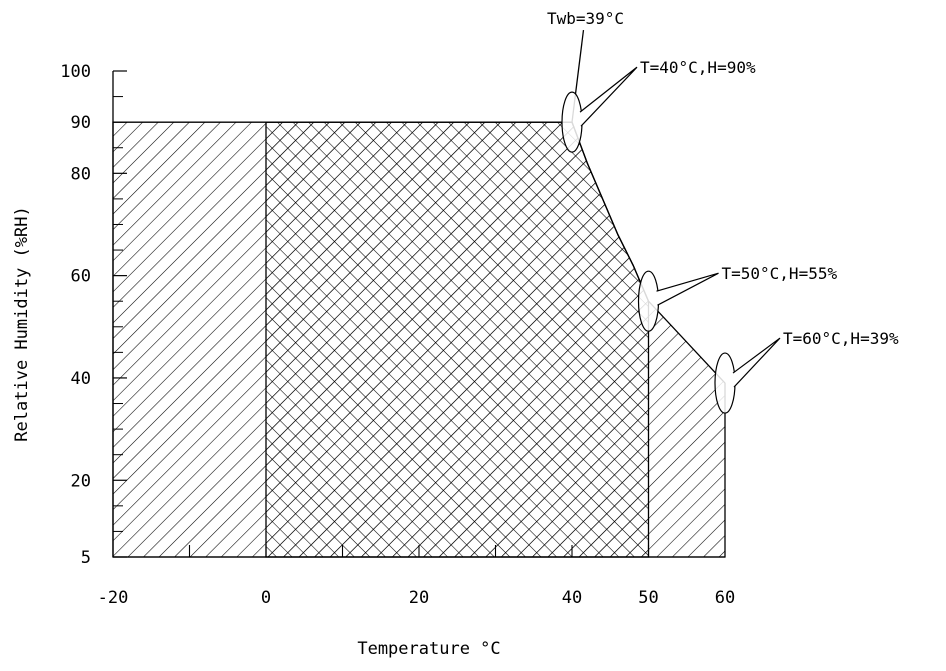 The image size is (946, 671). What do you see at coordinates (266, 598) in the screenshot?
I see `x-tick-label: 0` at bounding box center [266, 598].